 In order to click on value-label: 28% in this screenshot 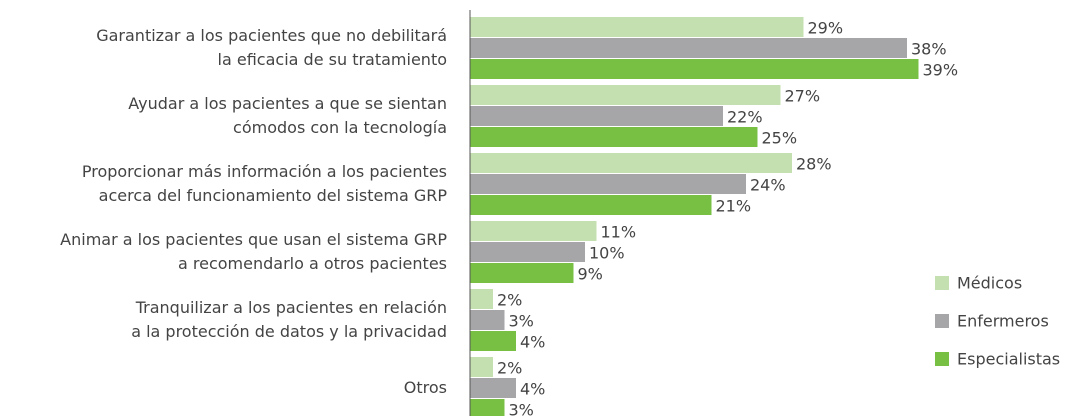, I will do `click(814, 164)`.